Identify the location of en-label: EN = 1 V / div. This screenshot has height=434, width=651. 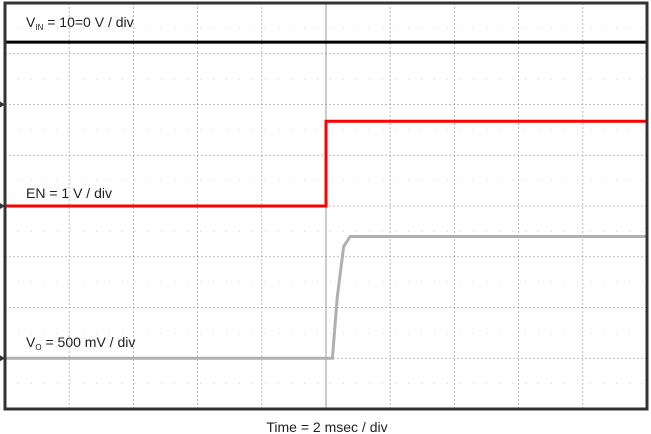
(69, 193).